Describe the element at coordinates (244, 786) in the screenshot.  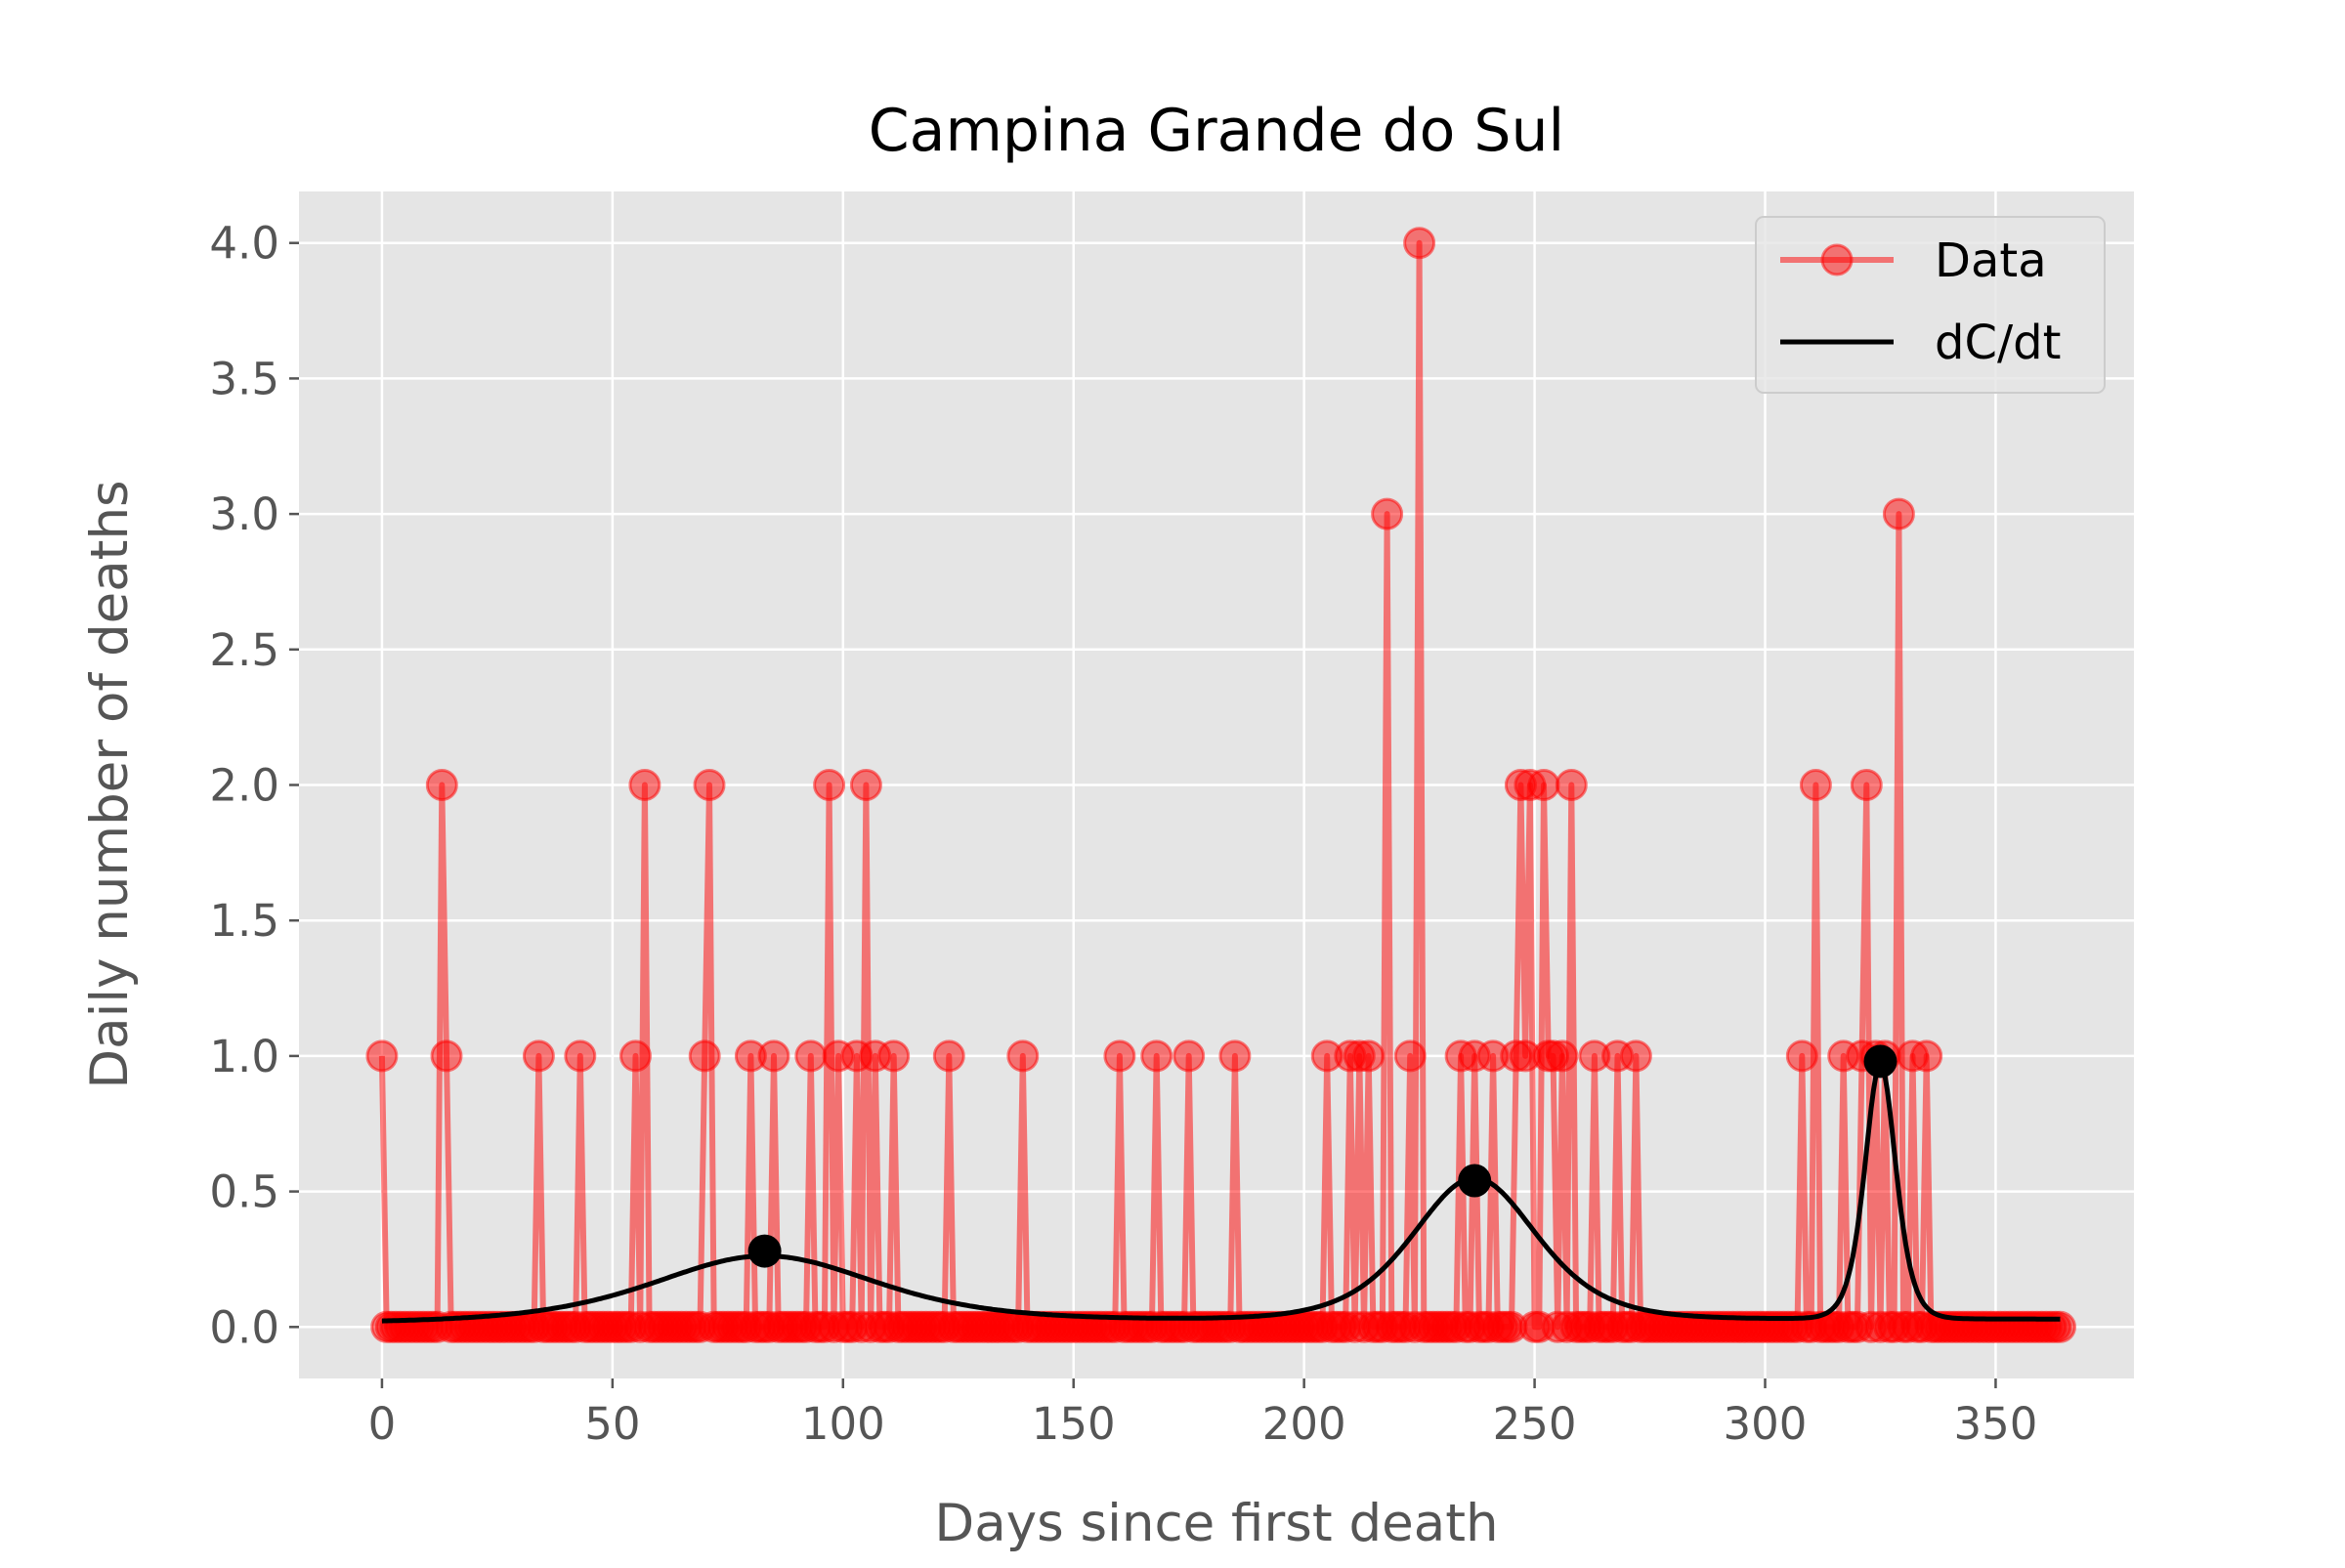
I see `y-tick-label: 2.0` at that location.